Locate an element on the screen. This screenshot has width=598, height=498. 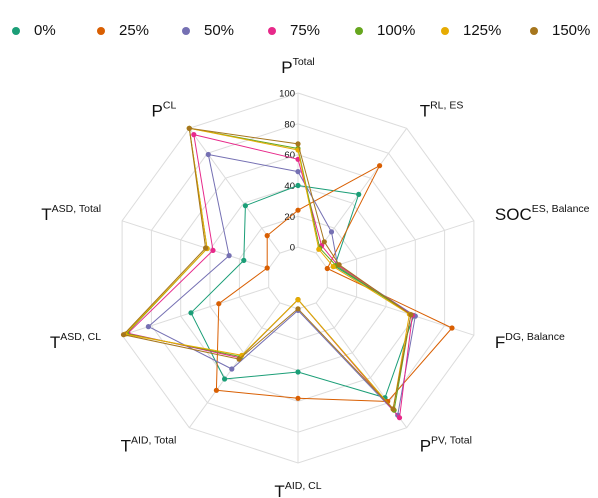
legend-item: 25% is located at coordinates (123, 30).